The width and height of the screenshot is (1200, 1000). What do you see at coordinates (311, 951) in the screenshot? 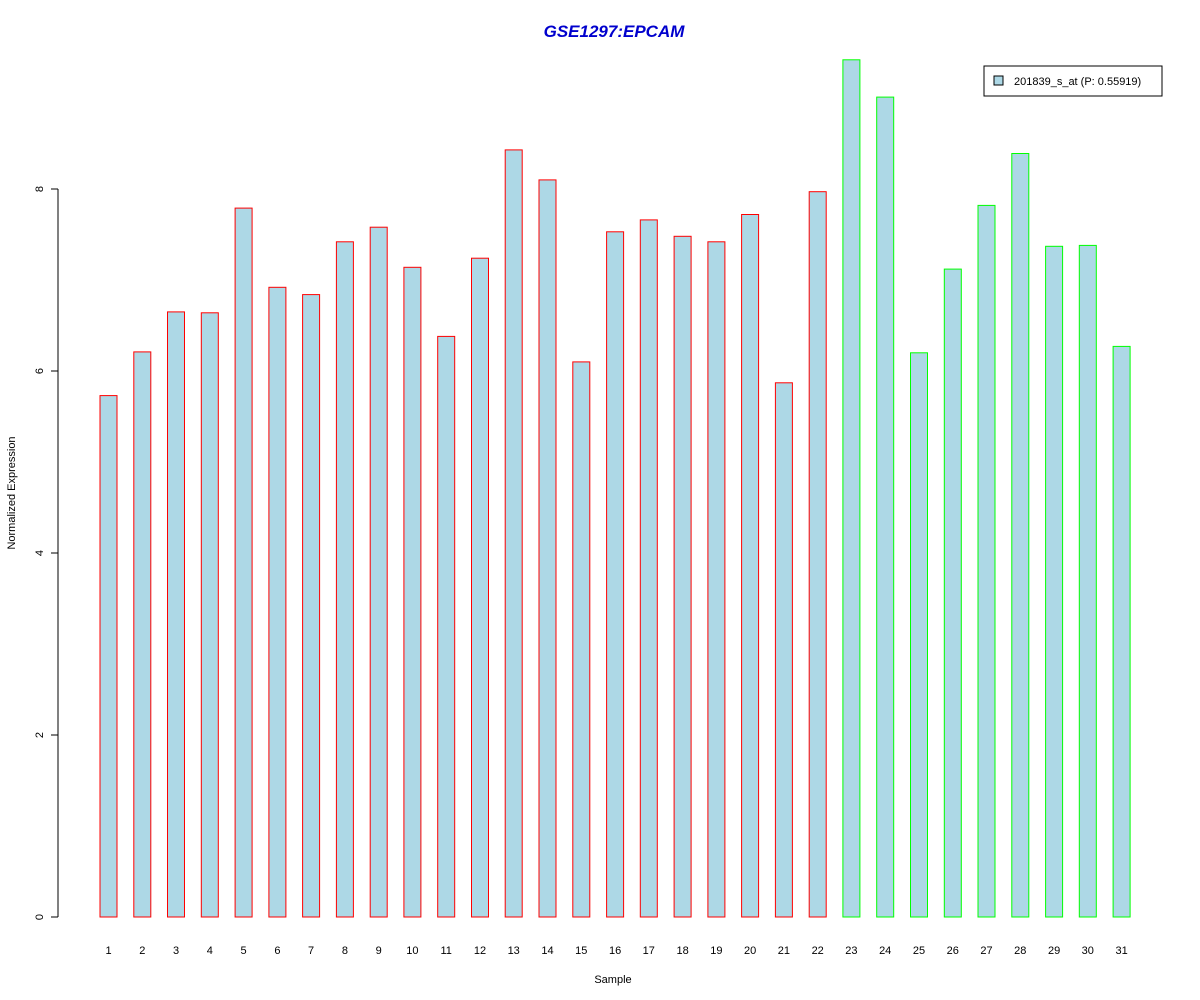
I see `x-tick-label: 7` at bounding box center [311, 951].